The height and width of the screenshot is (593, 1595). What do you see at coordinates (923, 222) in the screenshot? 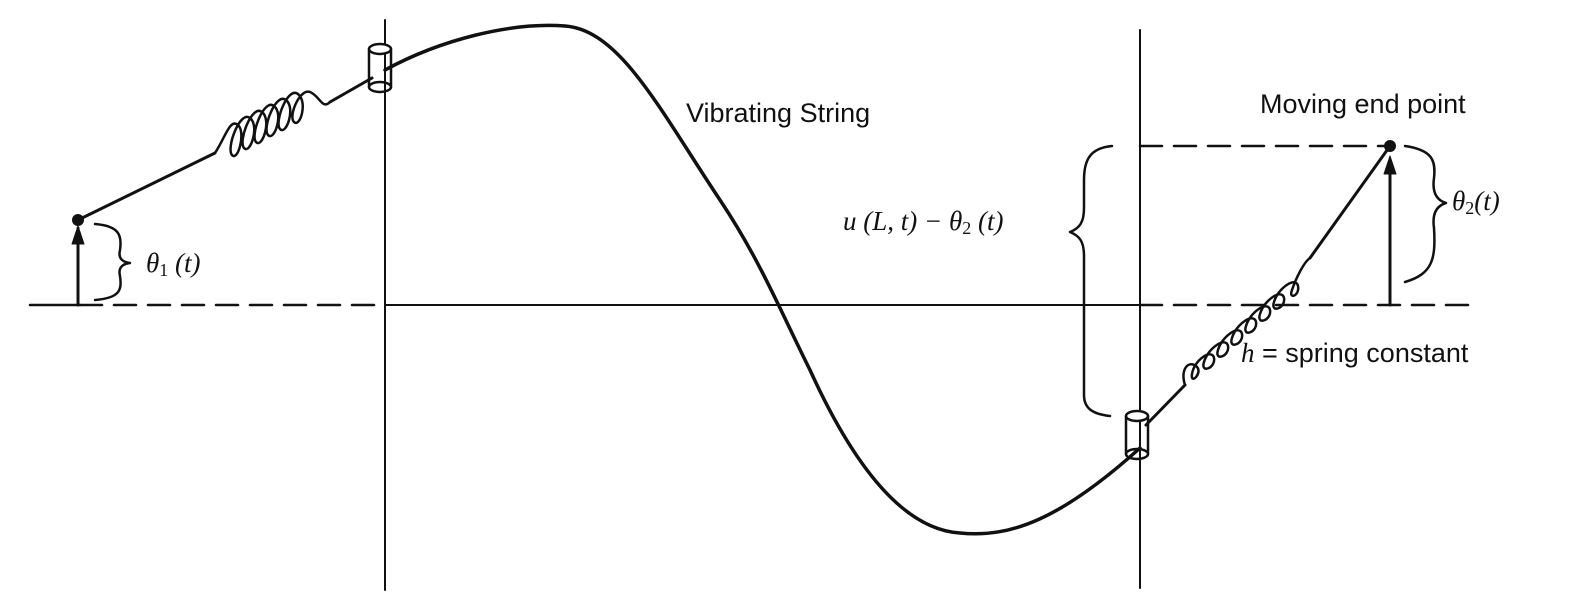
I see `displacement-label: u (L, t) − θ2 (t)` at bounding box center [923, 222].